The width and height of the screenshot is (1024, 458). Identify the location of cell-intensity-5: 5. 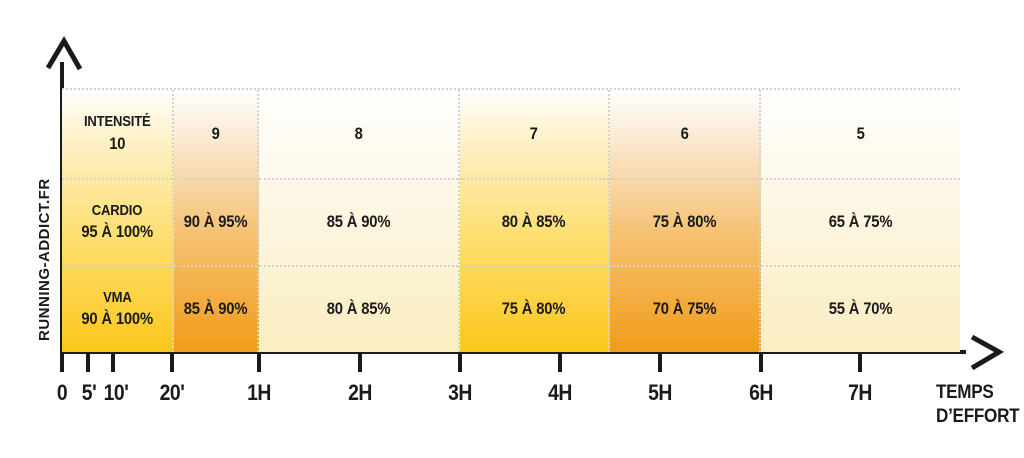
(860, 134).